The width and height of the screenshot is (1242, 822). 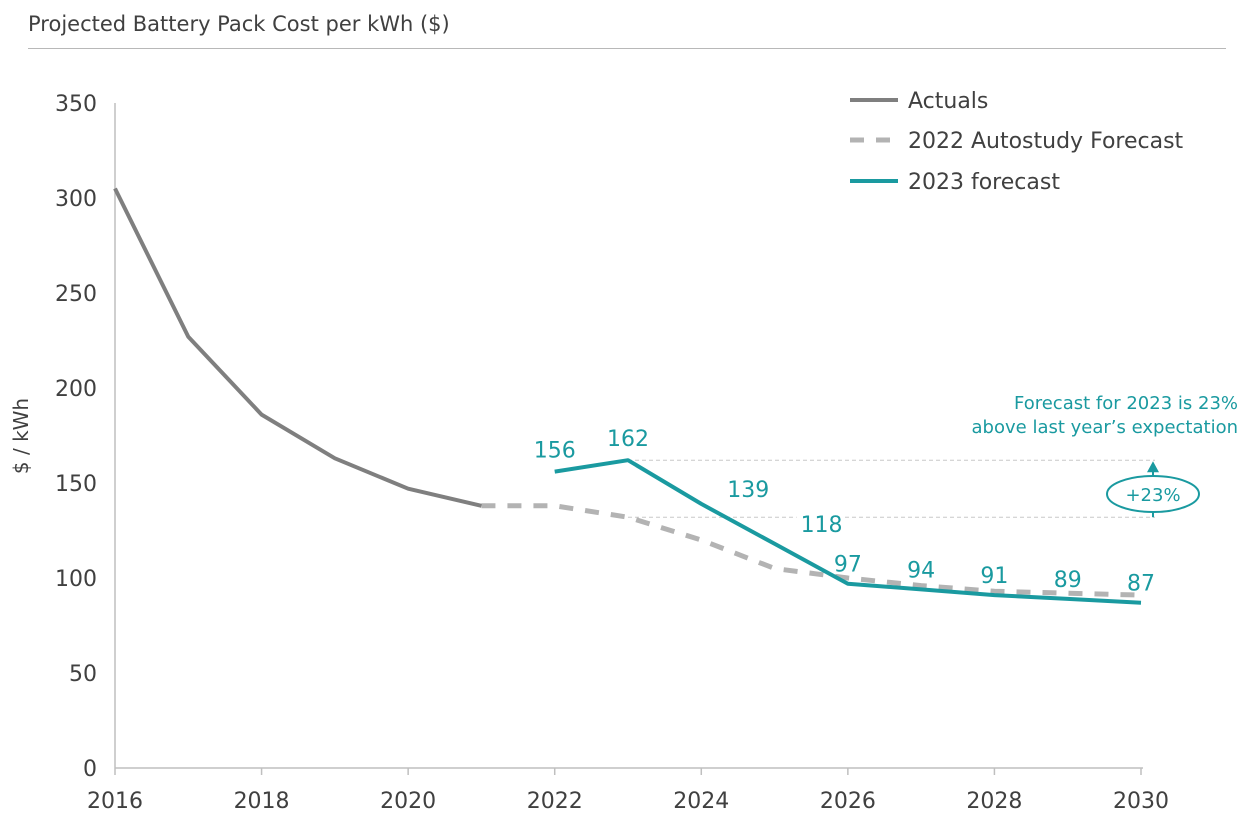 What do you see at coordinates (239, 24) in the screenshot?
I see `chart-title: Projected Battery Pack Cost per kWh ($)` at bounding box center [239, 24].